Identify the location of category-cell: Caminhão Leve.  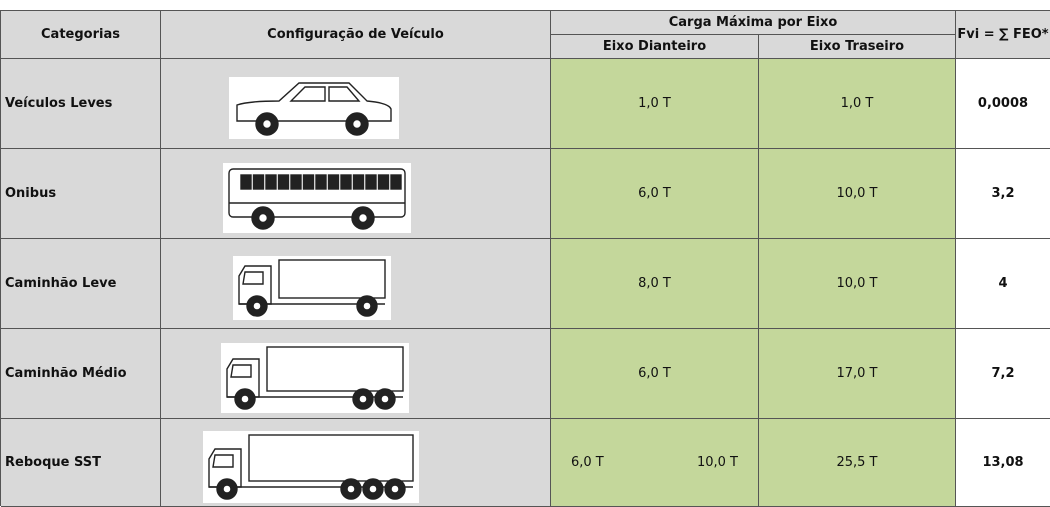
(81, 284).